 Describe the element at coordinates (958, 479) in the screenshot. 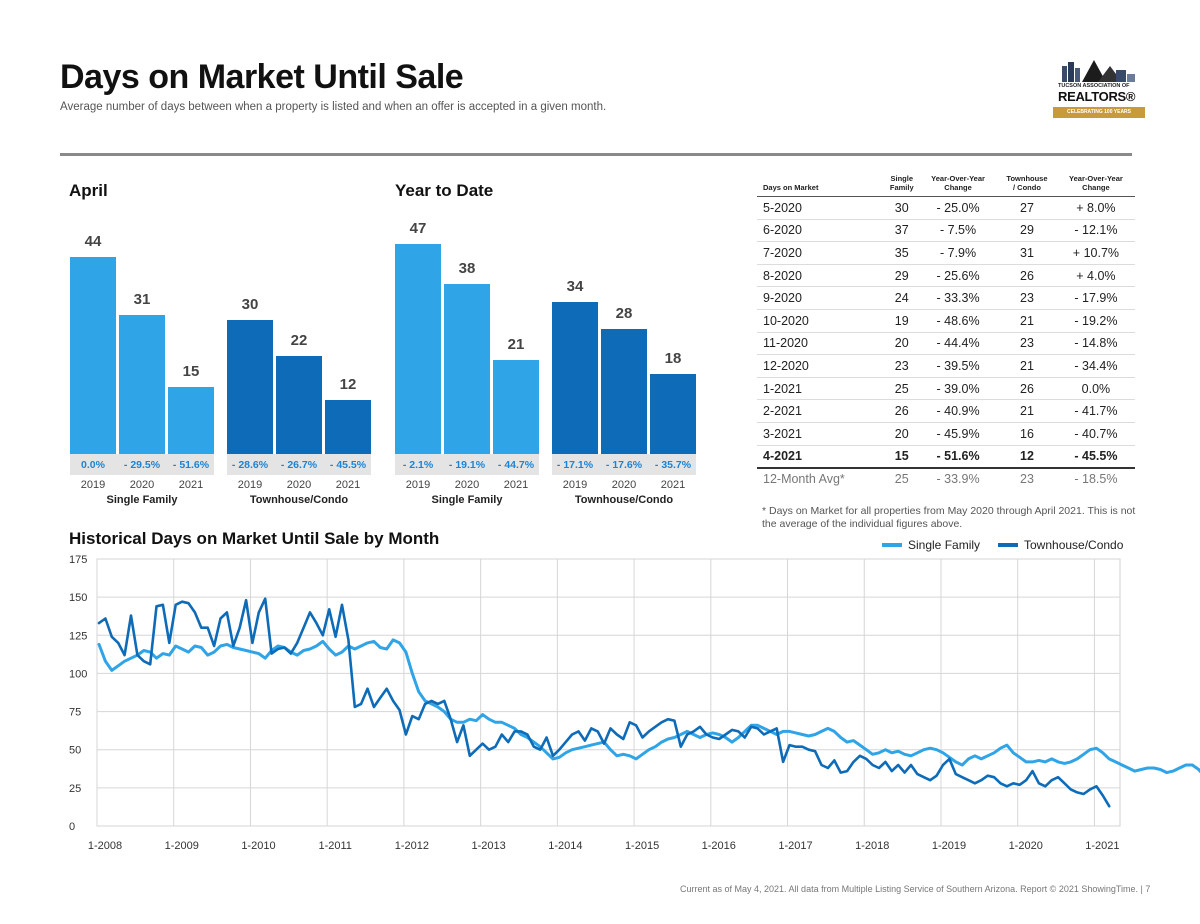

I see `table-cell: - 33.9%` at that location.